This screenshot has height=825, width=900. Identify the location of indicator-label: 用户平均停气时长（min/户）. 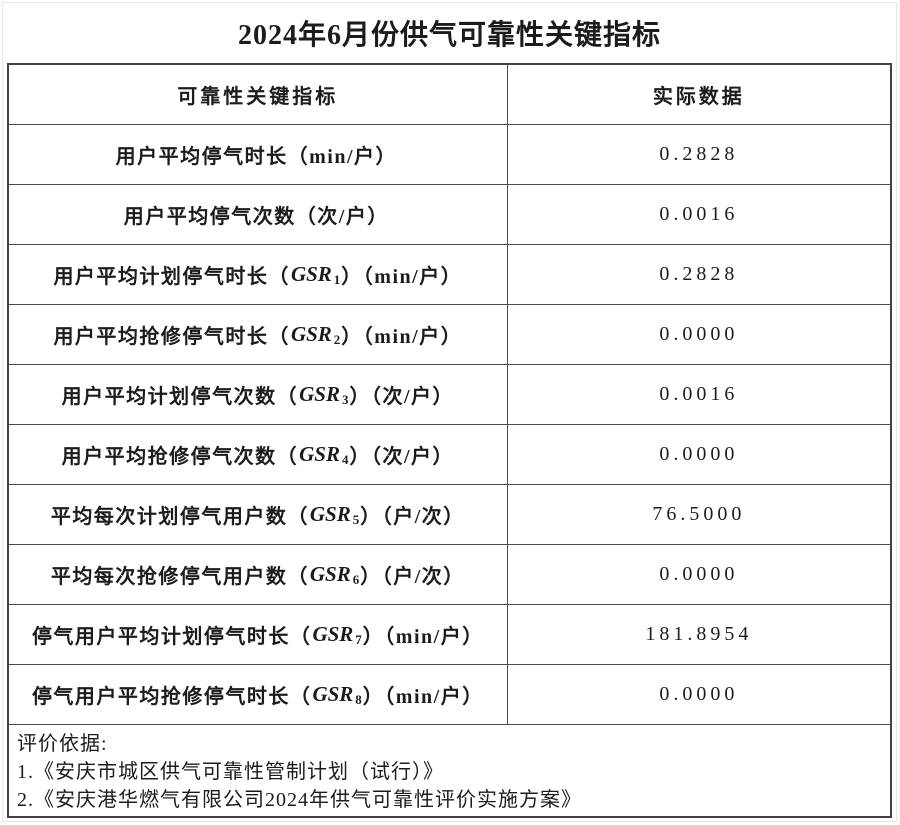
(258, 154).